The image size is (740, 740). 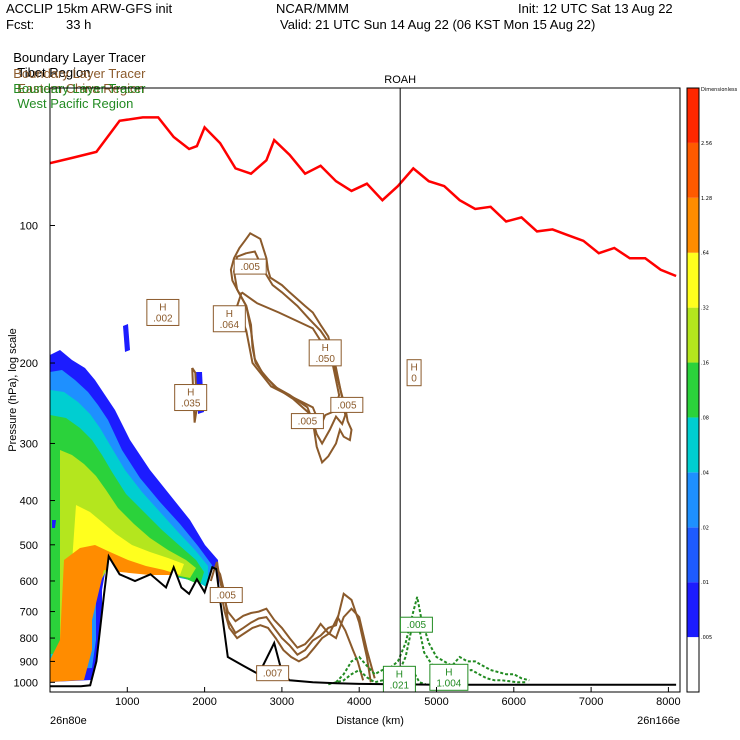 What do you see at coordinates (125, 574) in the screenshot?
I see `shade-level-yellow` at bounding box center [125, 574].